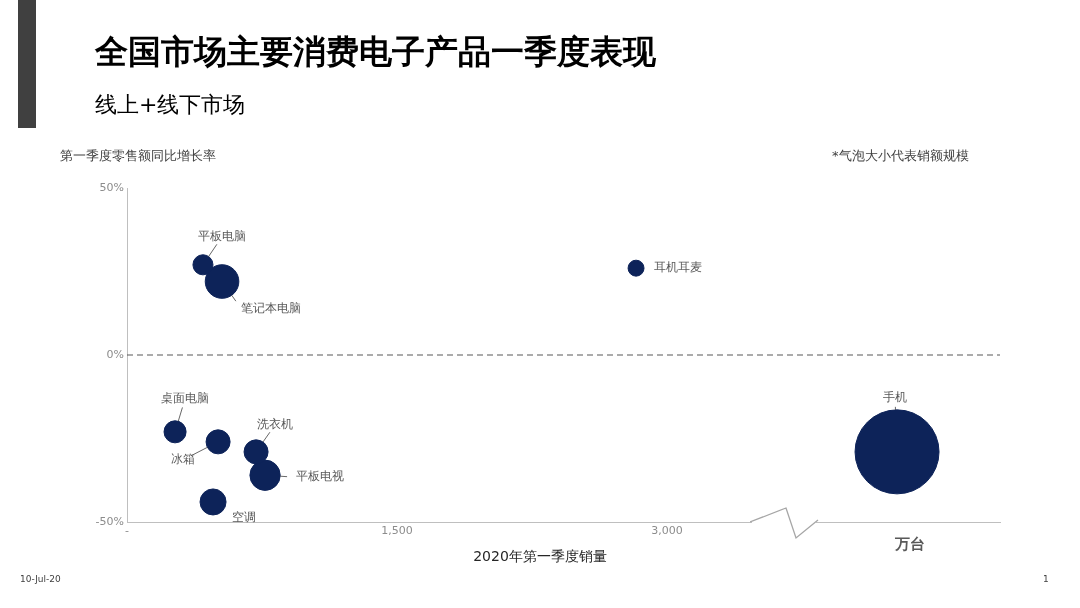 This screenshot has height=608, width=1080. Describe the element at coordinates (910, 544) in the screenshot. I see `text: 万台` at that location.